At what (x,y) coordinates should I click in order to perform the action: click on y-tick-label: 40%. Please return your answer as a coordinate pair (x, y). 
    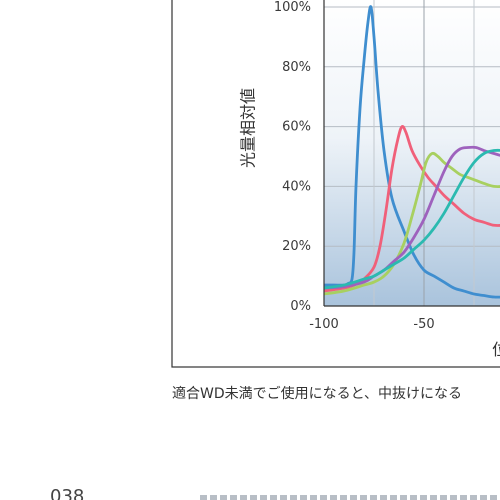
    Looking at the image, I should click on (296, 186).